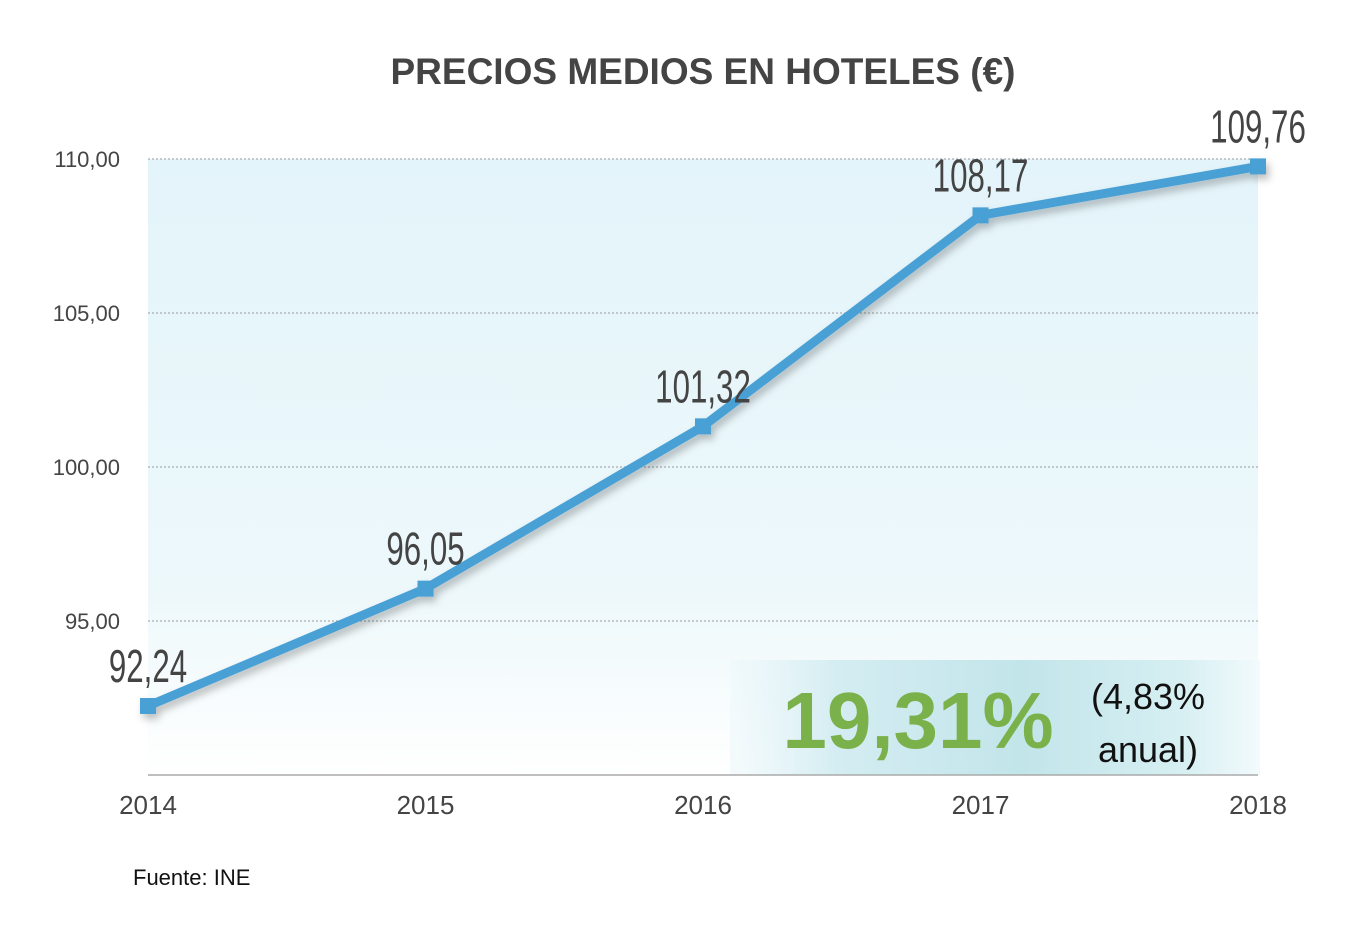 The height and width of the screenshot is (934, 1358). What do you see at coordinates (1148, 696) in the screenshot?
I see `callout-annual-line1: (4,83%` at bounding box center [1148, 696].